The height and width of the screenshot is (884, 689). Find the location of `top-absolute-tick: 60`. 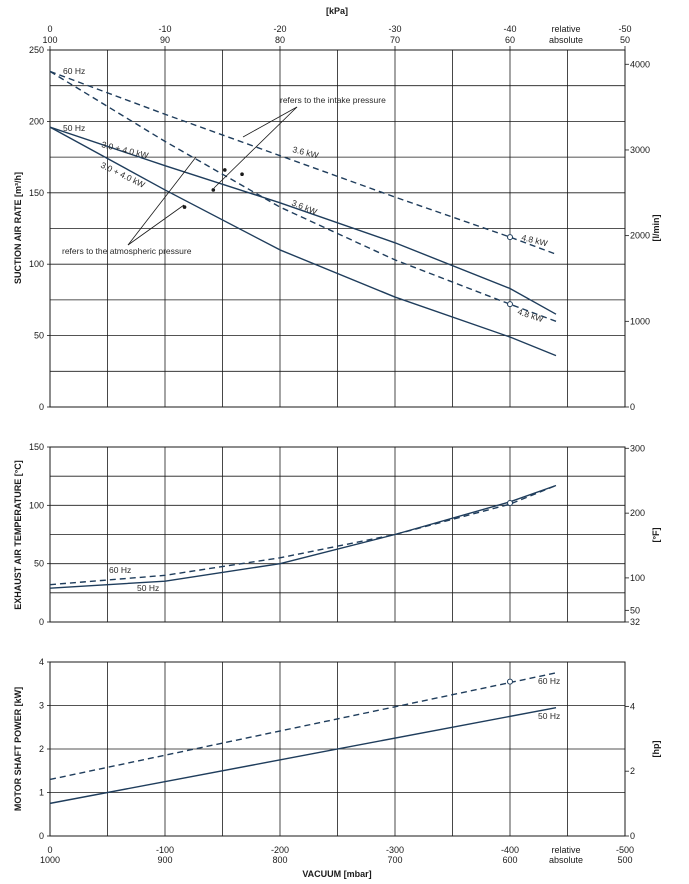

top-absolute-tick: 60 is located at coordinates (510, 40).